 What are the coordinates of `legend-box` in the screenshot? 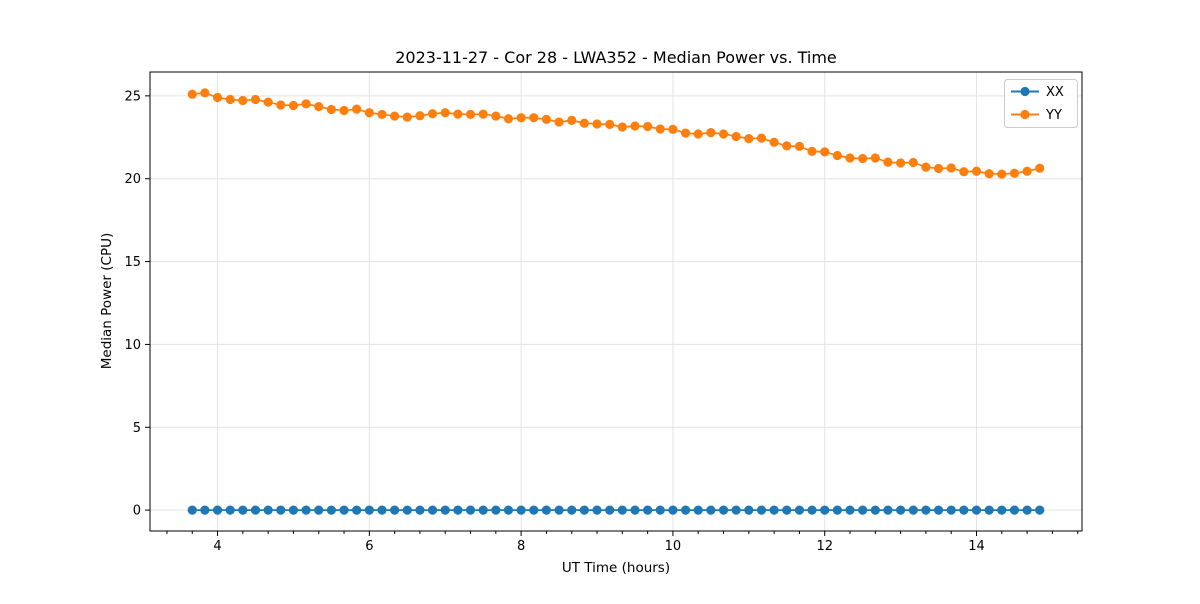 It's located at (1041, 103).